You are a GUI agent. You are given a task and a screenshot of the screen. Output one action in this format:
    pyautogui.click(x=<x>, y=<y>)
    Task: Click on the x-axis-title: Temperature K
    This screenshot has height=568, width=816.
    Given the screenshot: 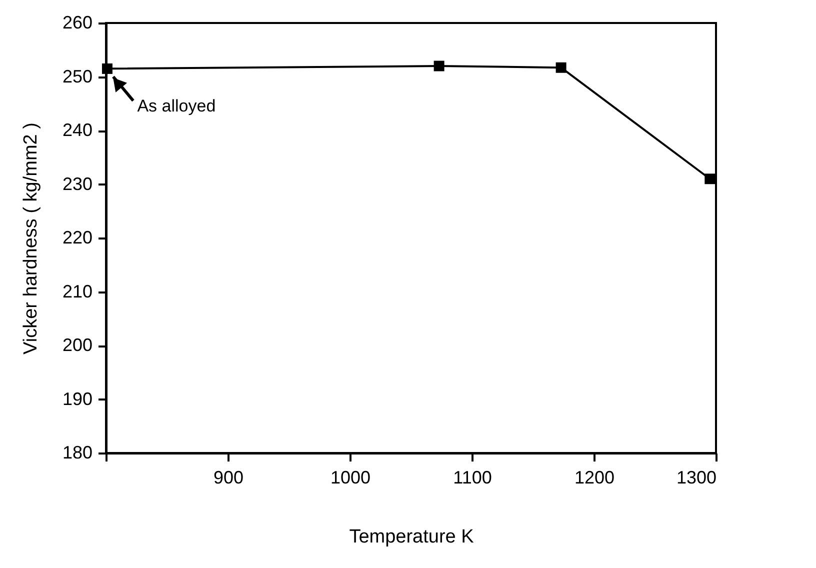 What is the action you would take?
    pyautogui.click(x=411, y=537)
    